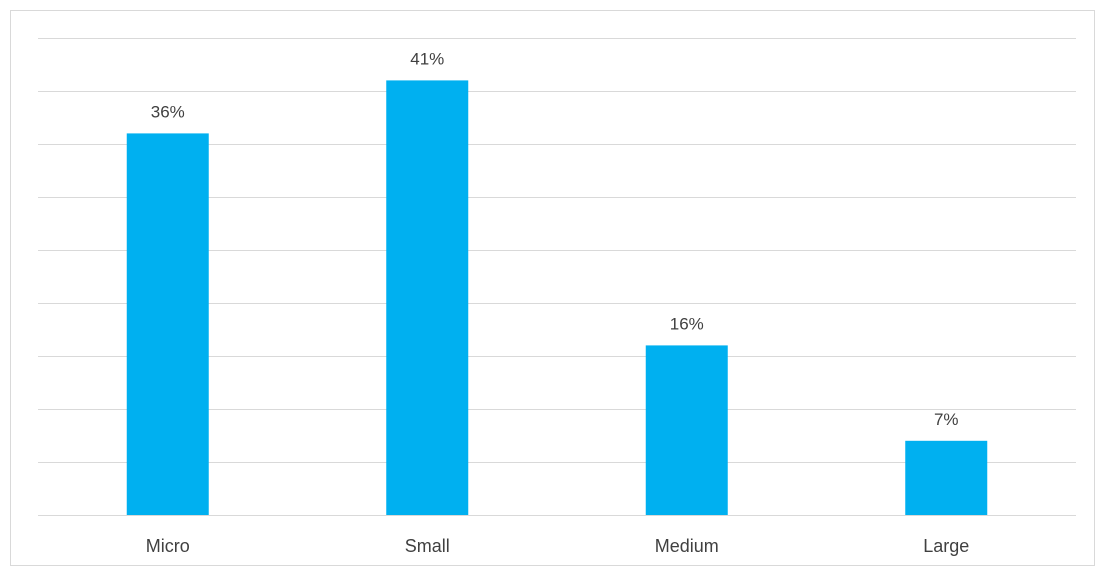 The image size is (1097, 569). Describe the element at coordinates (687, 546) in the screenshot. I see `x-tick-label-medium: Medium` at that location.